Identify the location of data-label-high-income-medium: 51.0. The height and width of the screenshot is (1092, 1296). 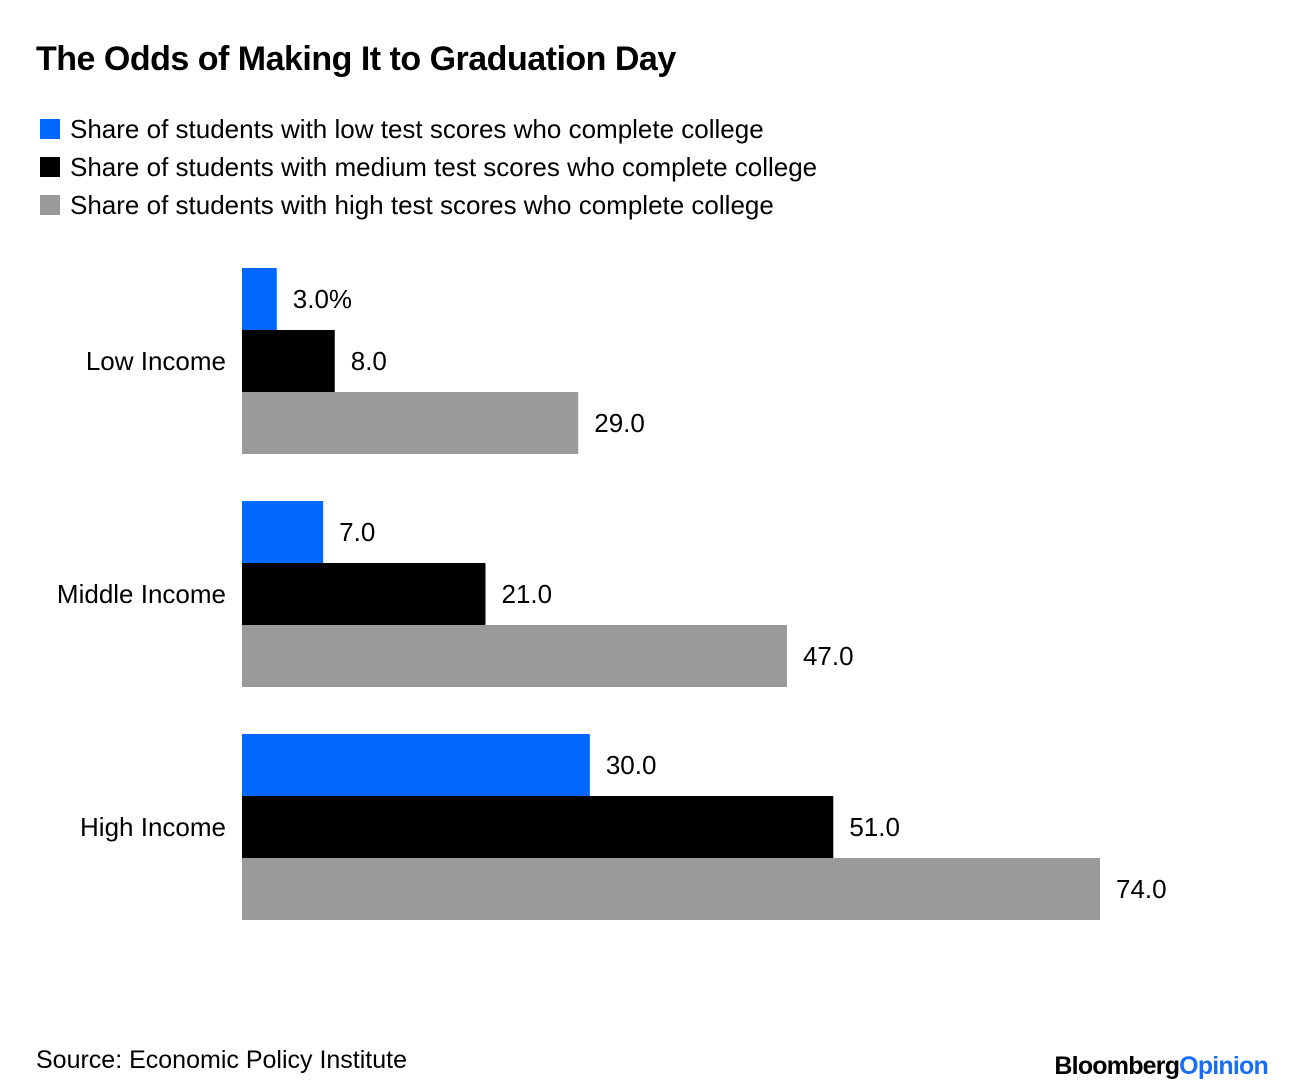
(874, 827).